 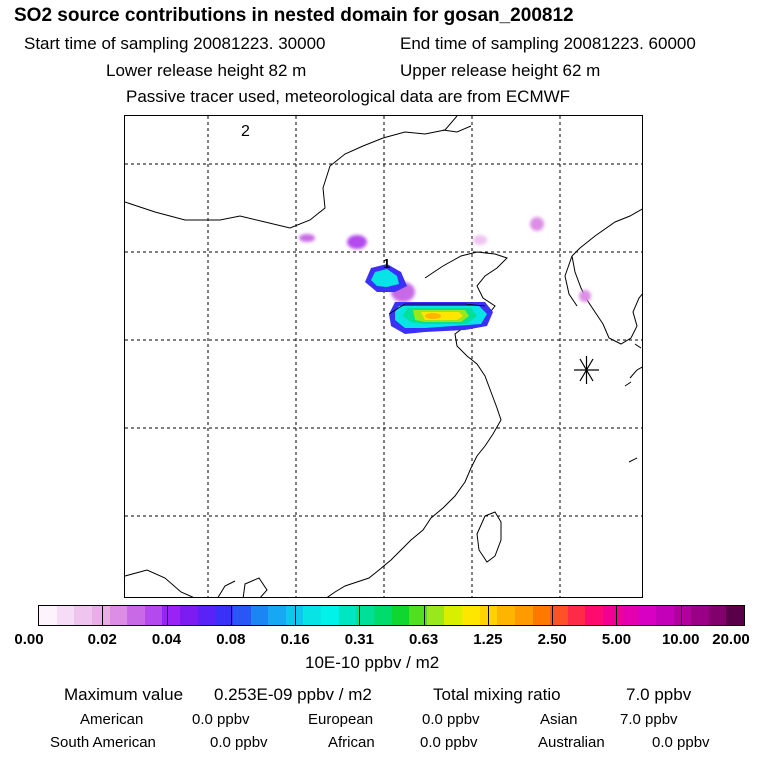 What do you see at coordinates (457, 129) in the screenshot?
I see `china-korea-border` at bounding box center [457, 129].